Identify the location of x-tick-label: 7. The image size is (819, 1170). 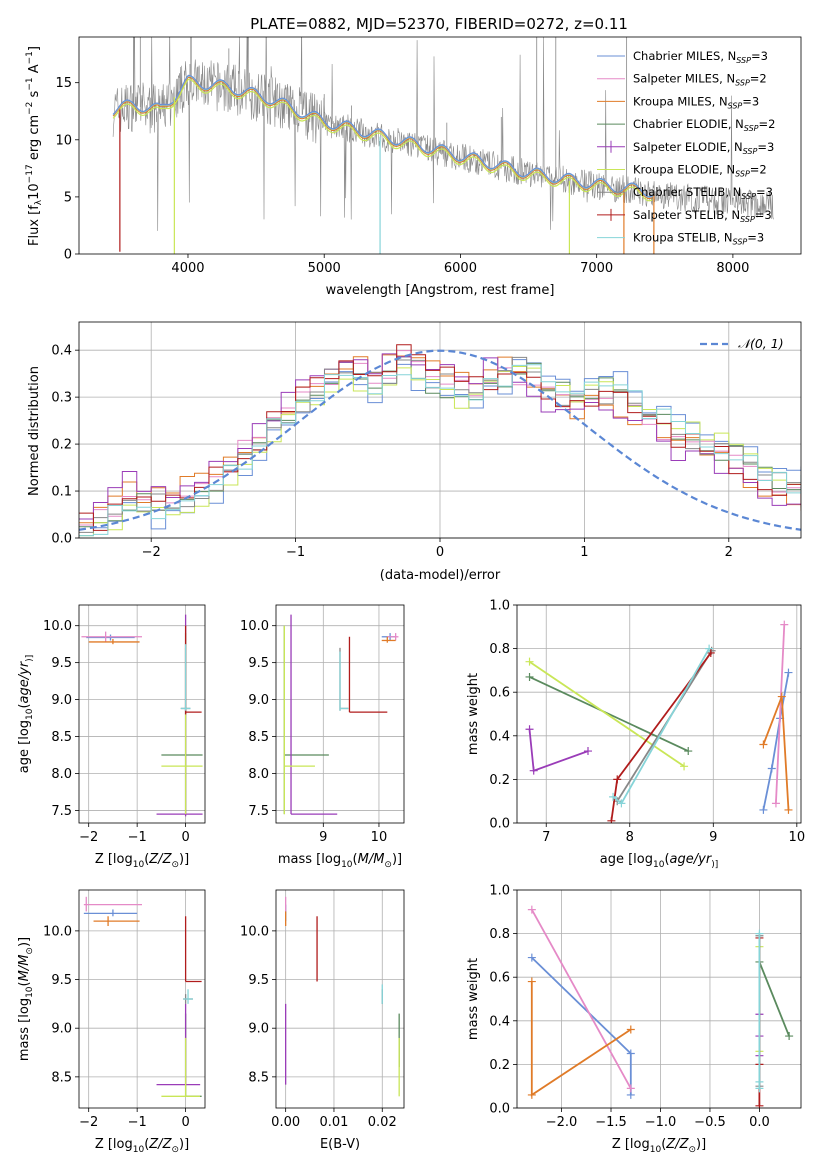
(546, 837).